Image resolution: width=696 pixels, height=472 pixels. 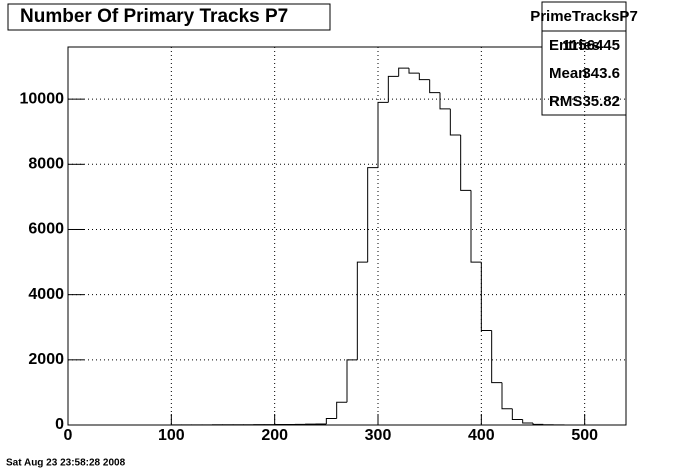 I want to click on y-tick-label: 0, so click(x=59, y=424).